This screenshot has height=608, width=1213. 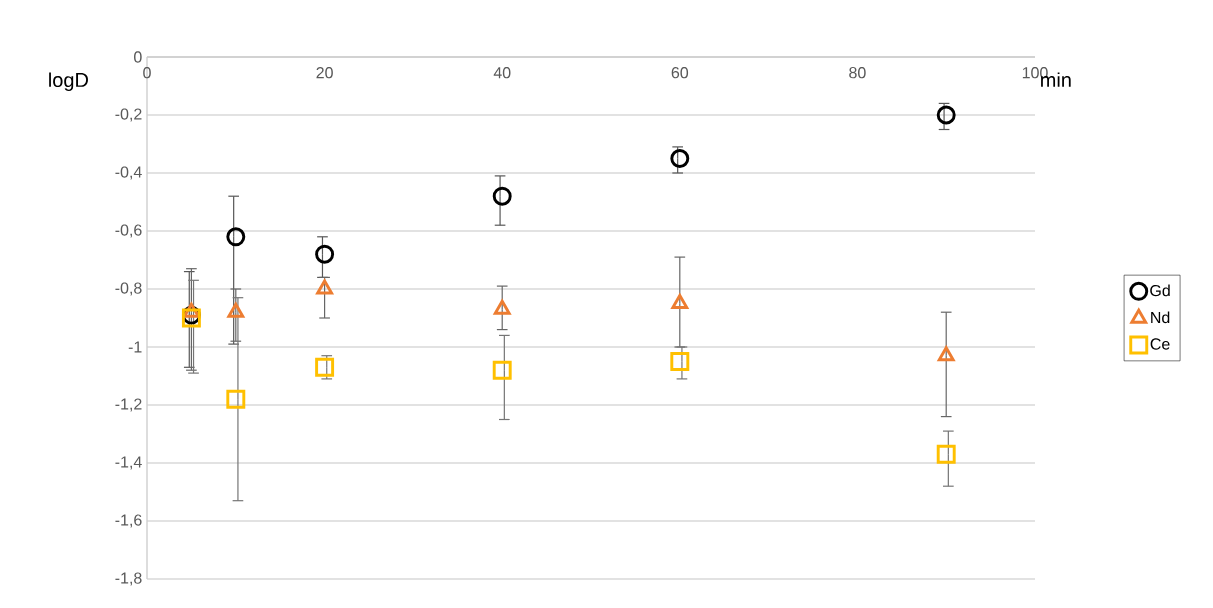 I want to click on y-axis-title: logD, so click(x=68, y=82).